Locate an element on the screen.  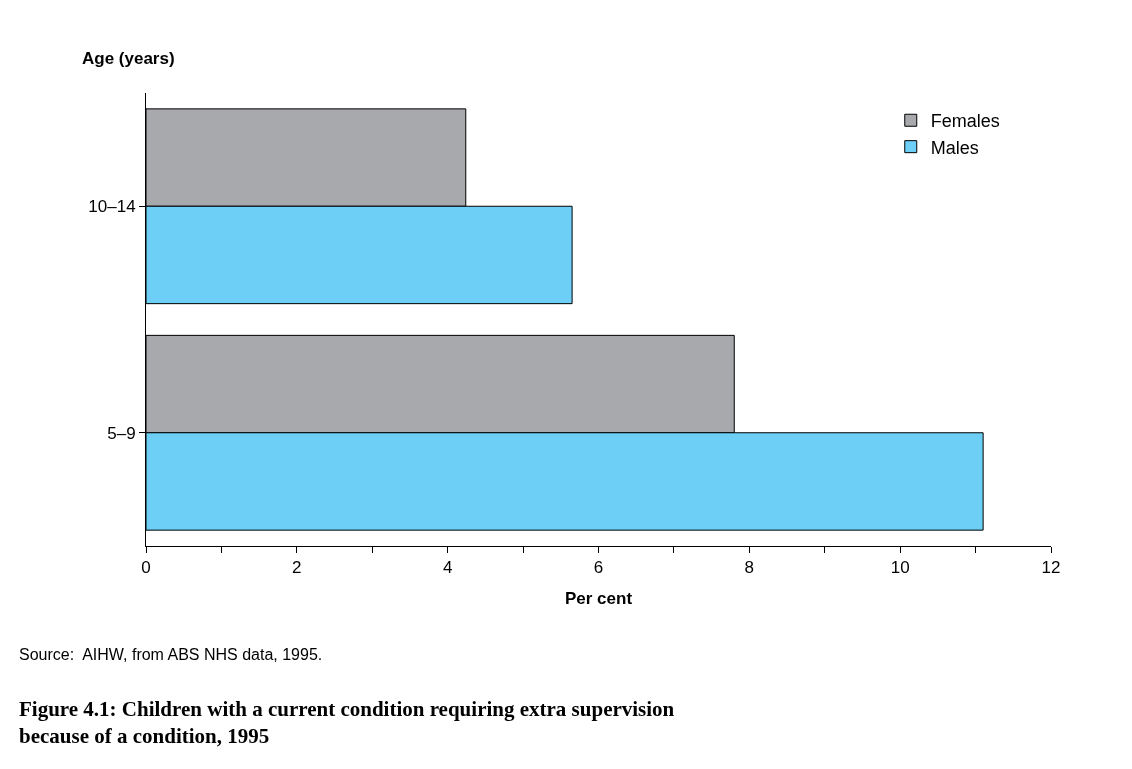
legend-label: Females is located at coordinates (965, 121).